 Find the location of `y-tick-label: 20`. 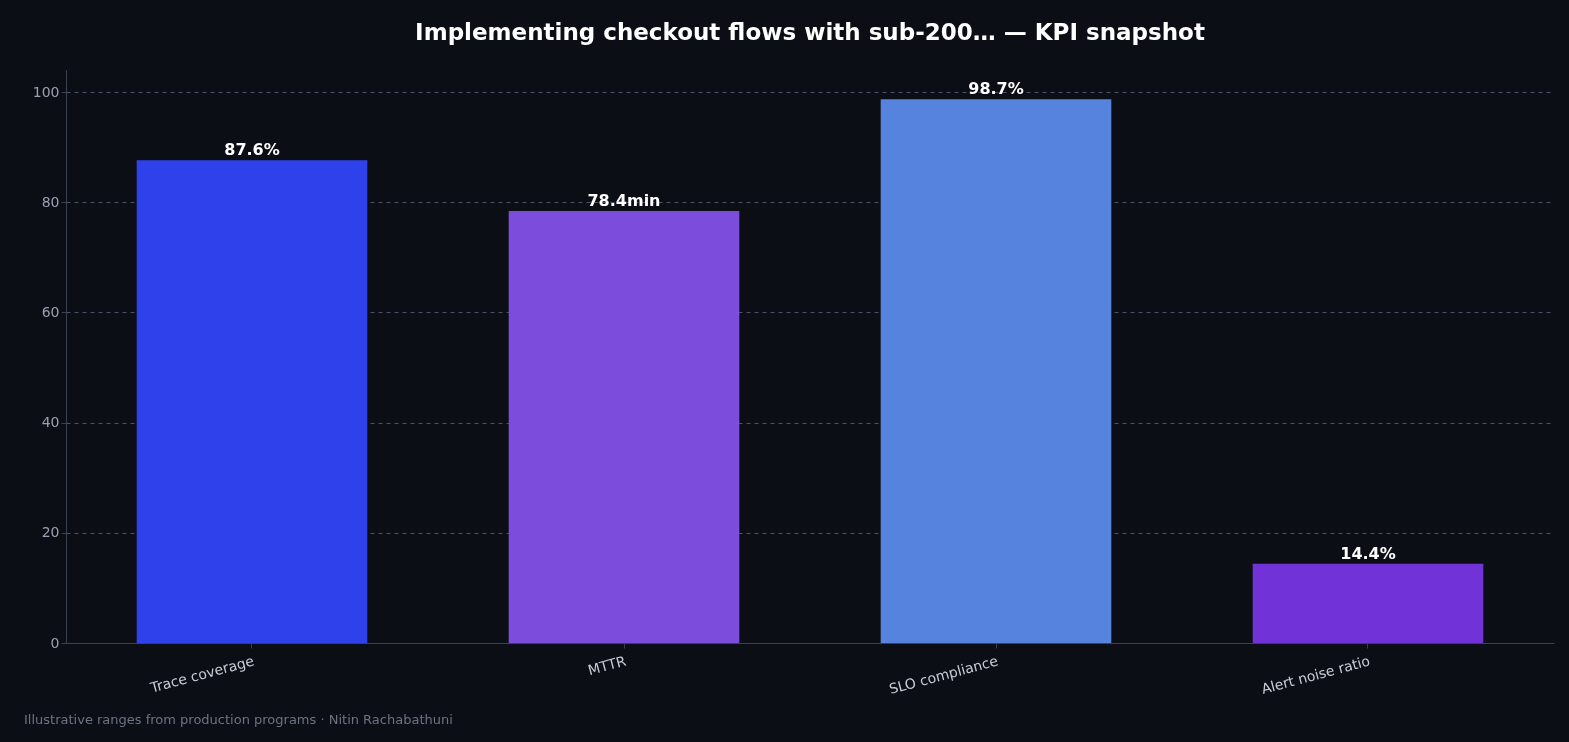

y-tick-label: 20 is located at coordinates (50, 532).